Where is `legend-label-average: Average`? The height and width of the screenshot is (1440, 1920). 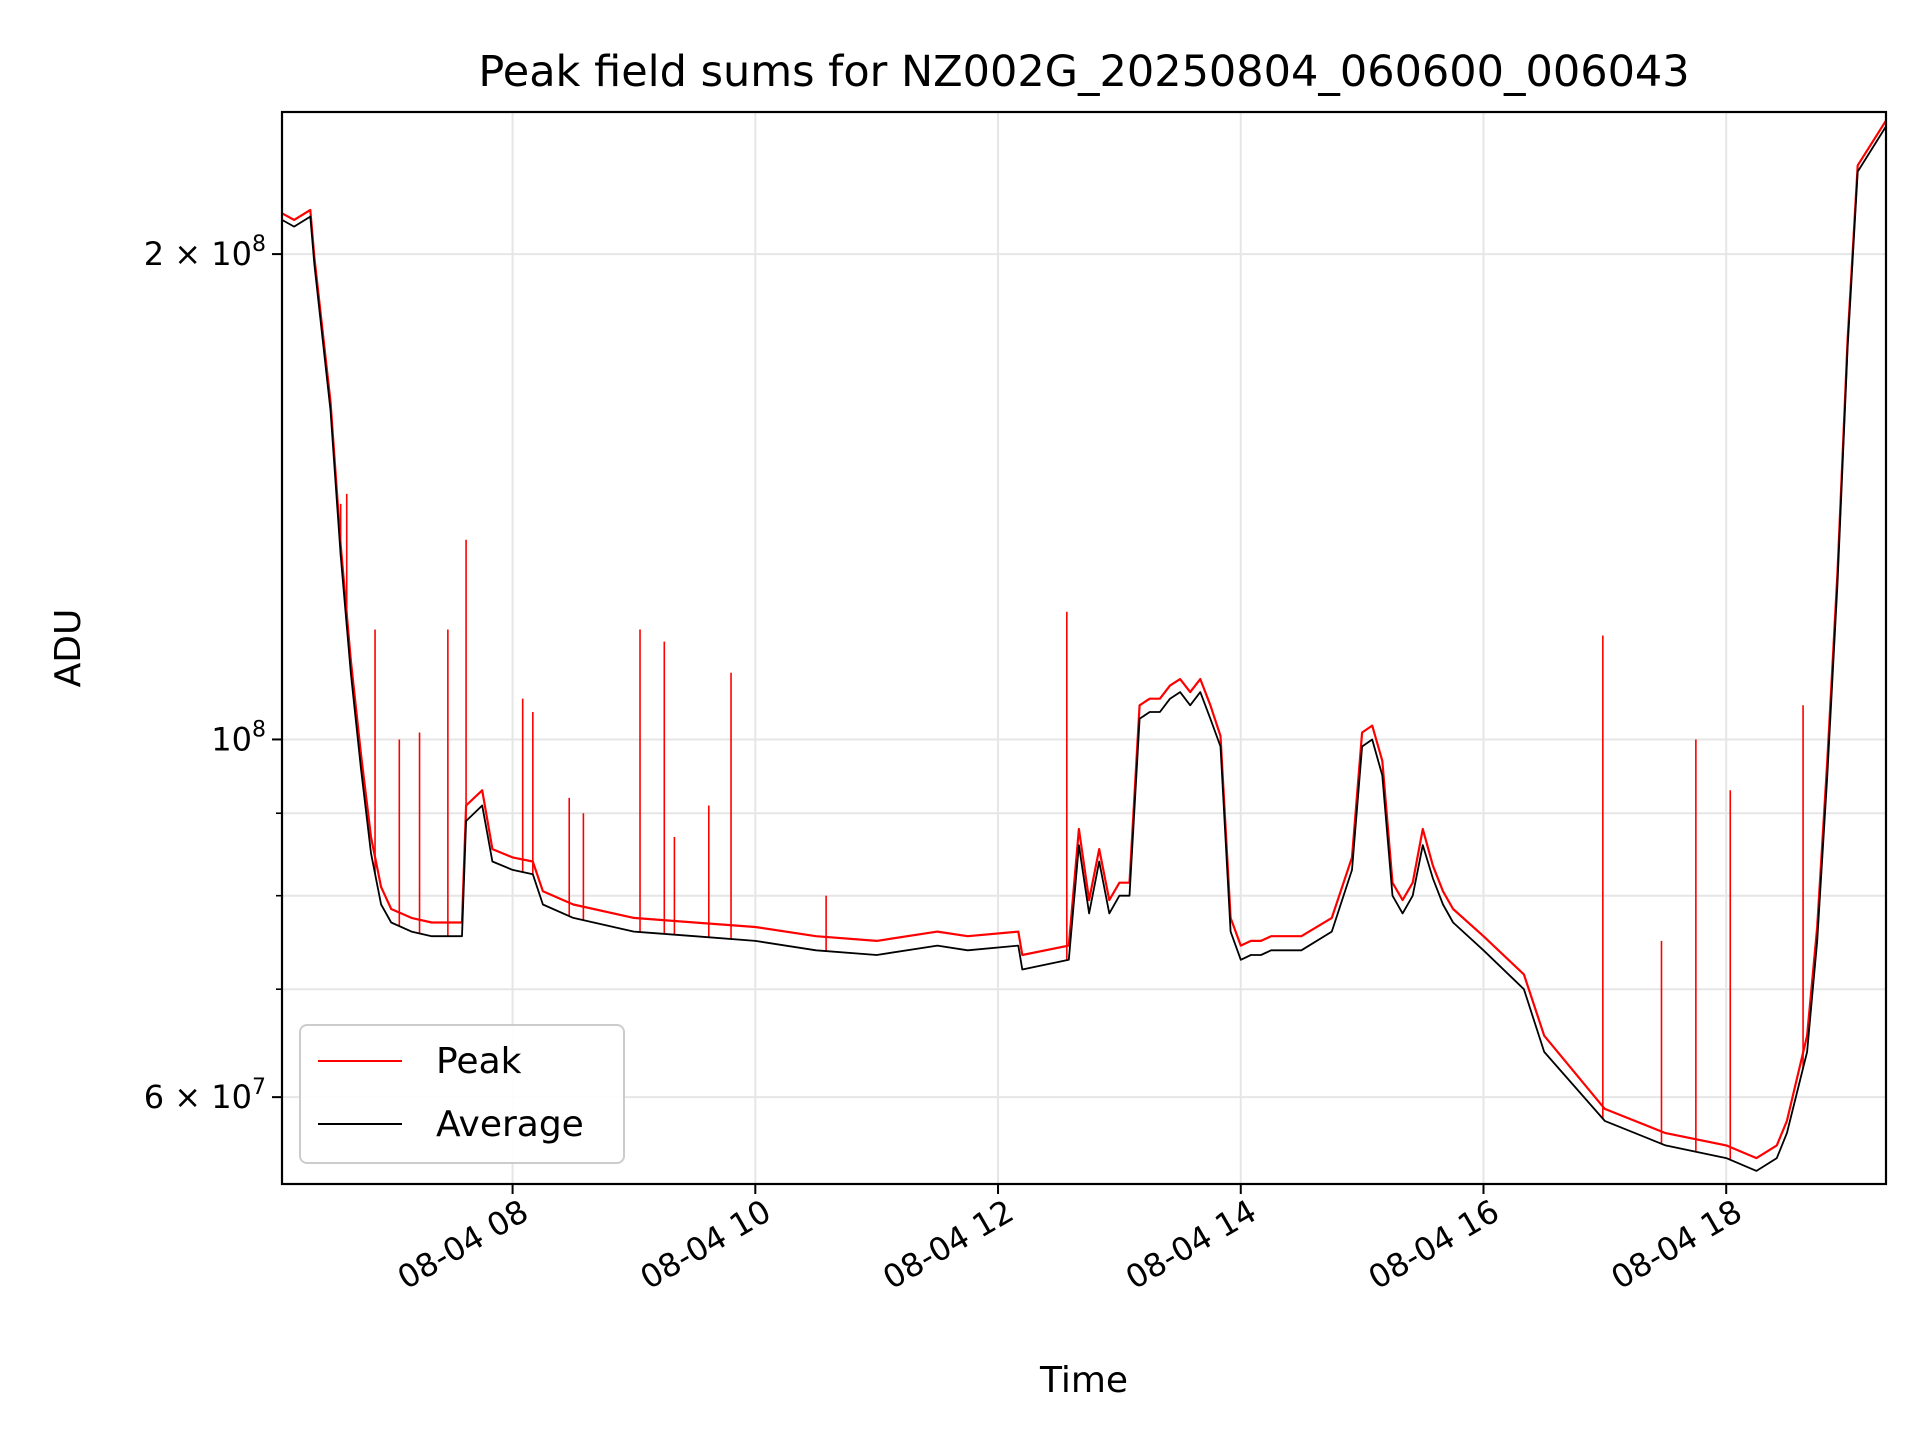
legend-label-average: Average is located at coordinates (510, 1124).